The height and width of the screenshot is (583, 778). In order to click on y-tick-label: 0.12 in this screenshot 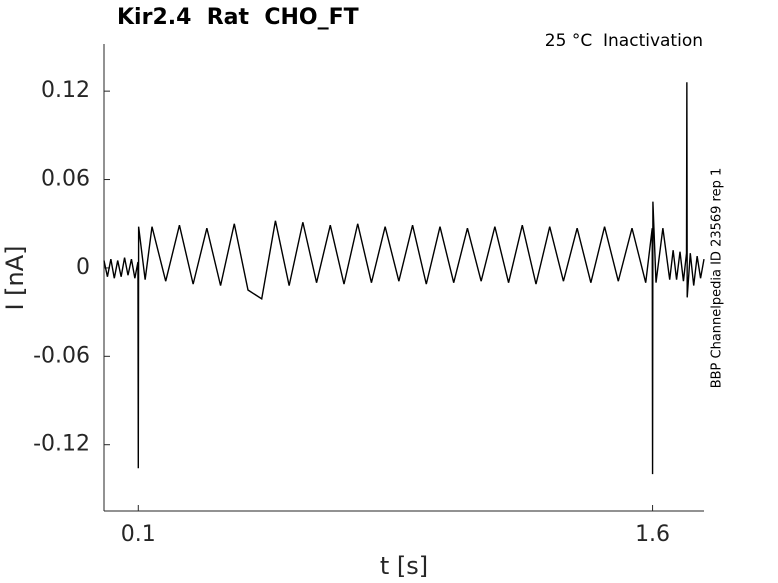, I will do `click(65, 90)`.